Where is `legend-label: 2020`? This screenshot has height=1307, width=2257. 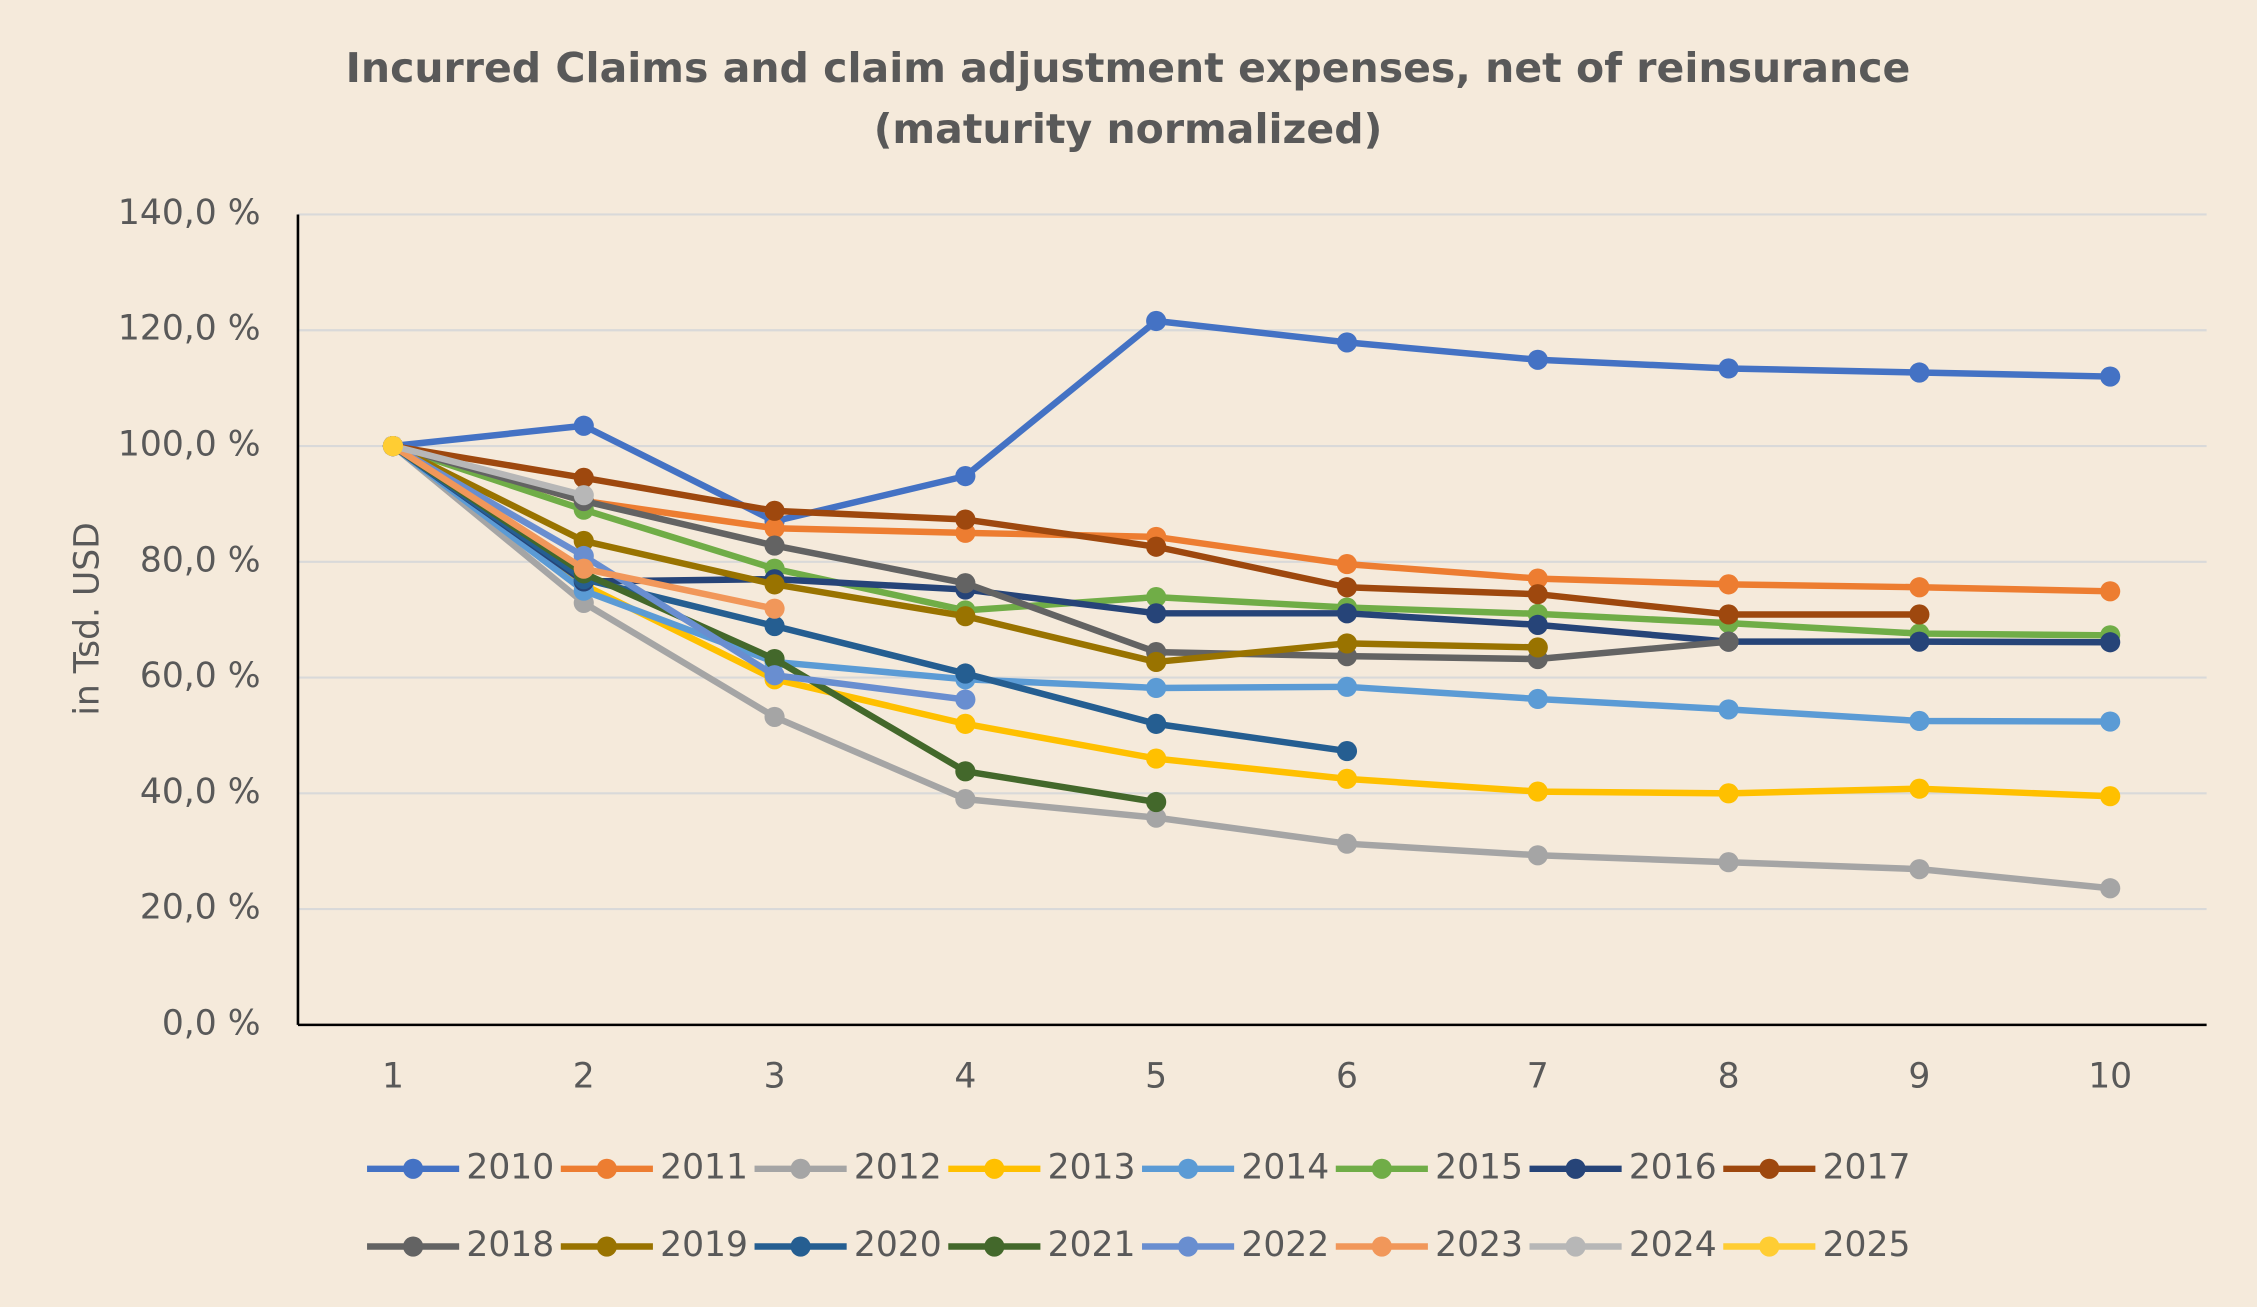
legend-label: 2020 is located at coordinates (898, 1245).